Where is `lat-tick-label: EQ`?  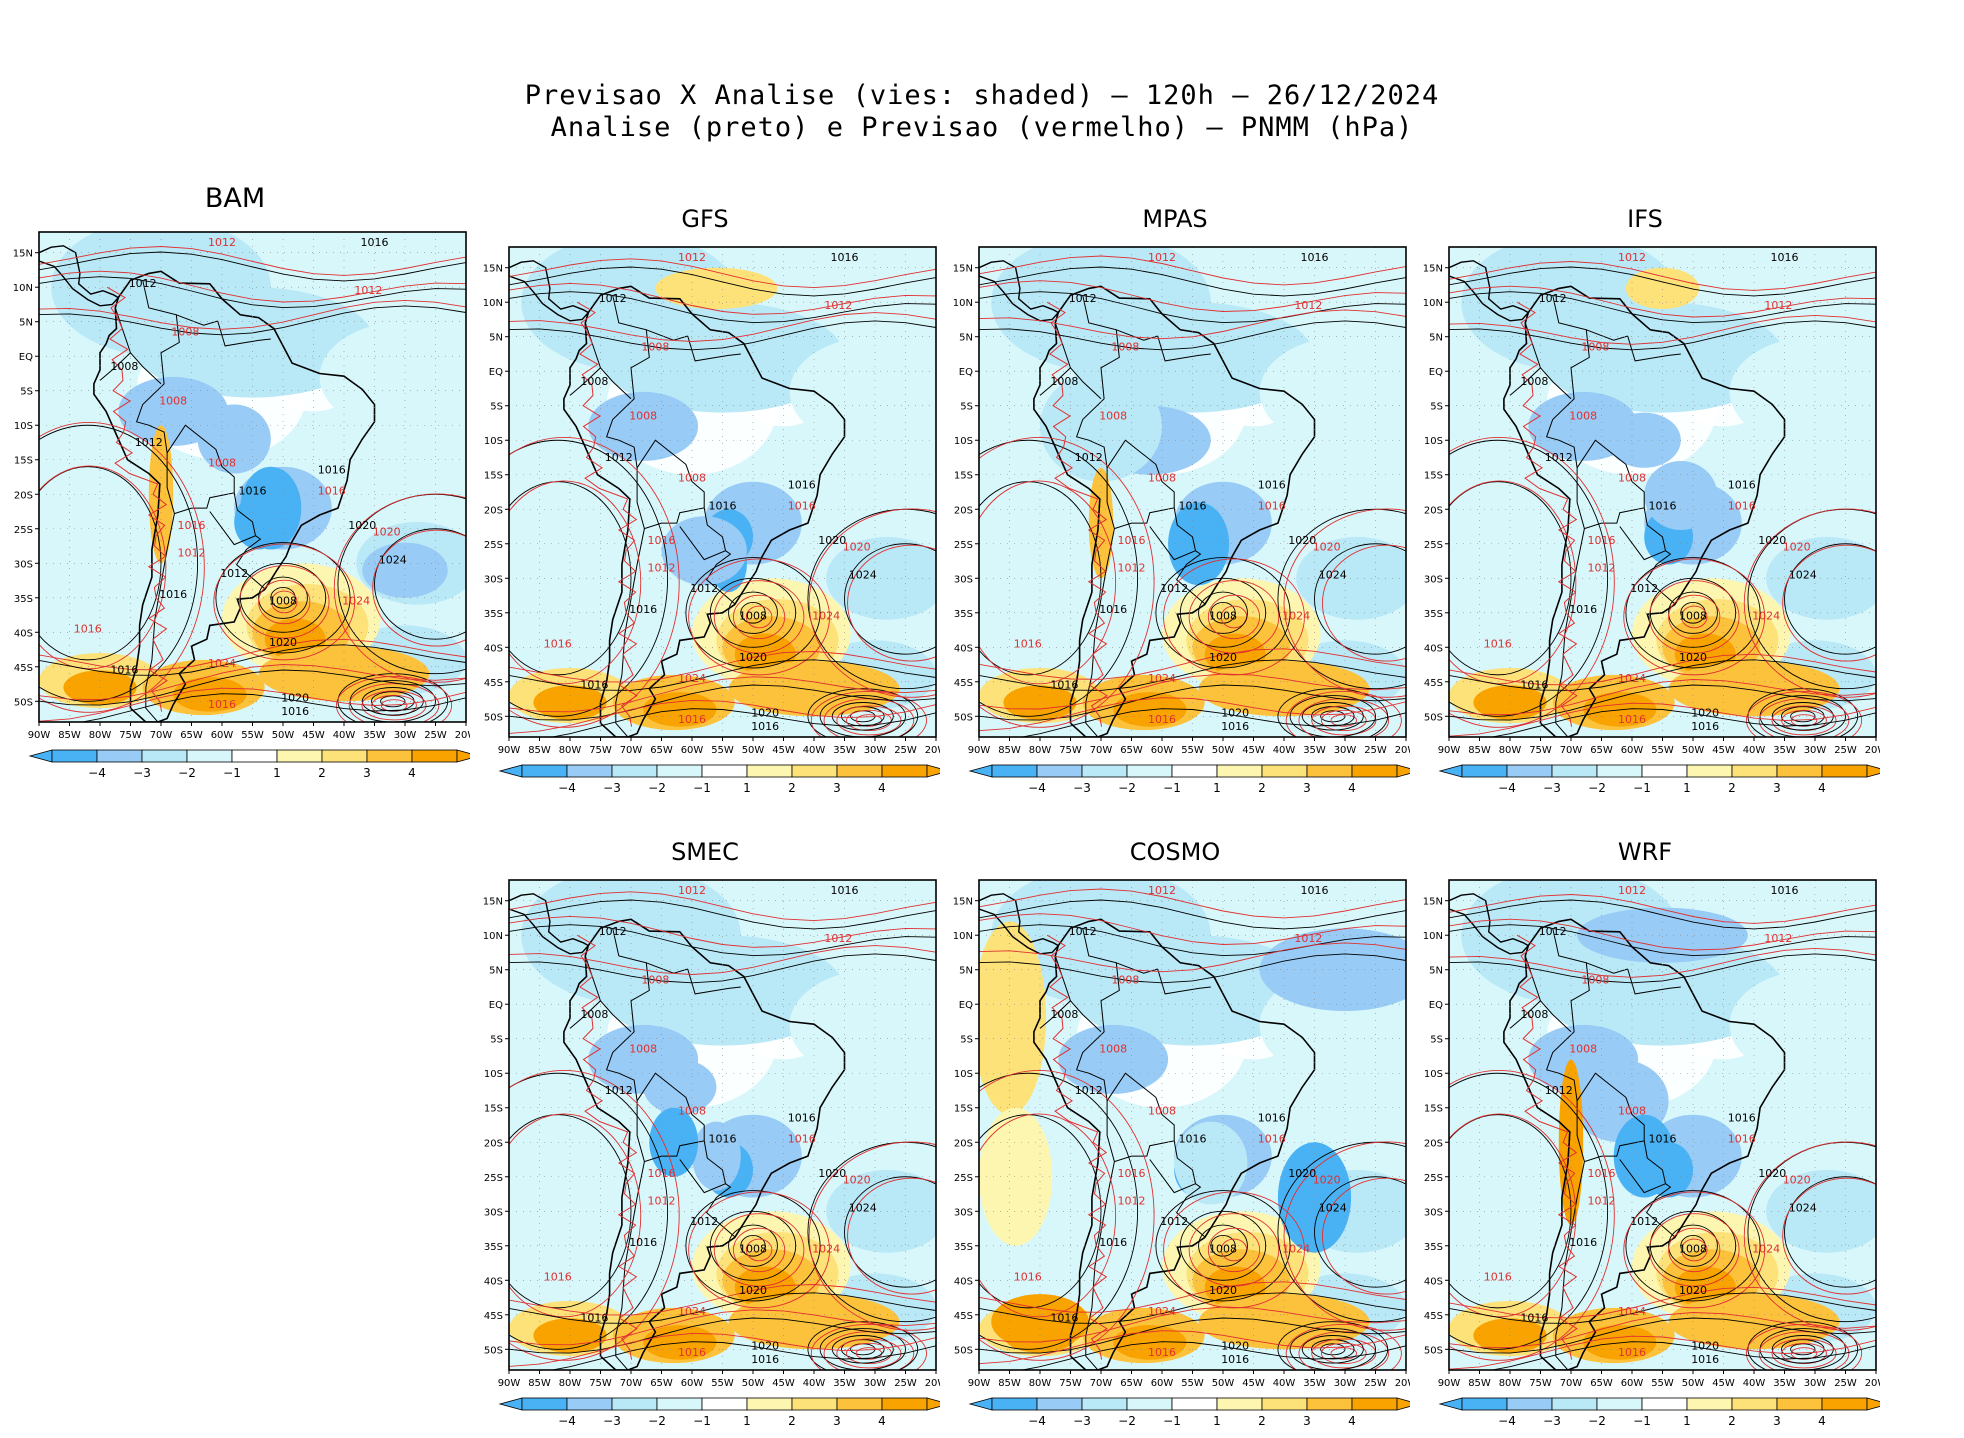 lat-tick-label: EQ is located at coordinates (966, 1005).